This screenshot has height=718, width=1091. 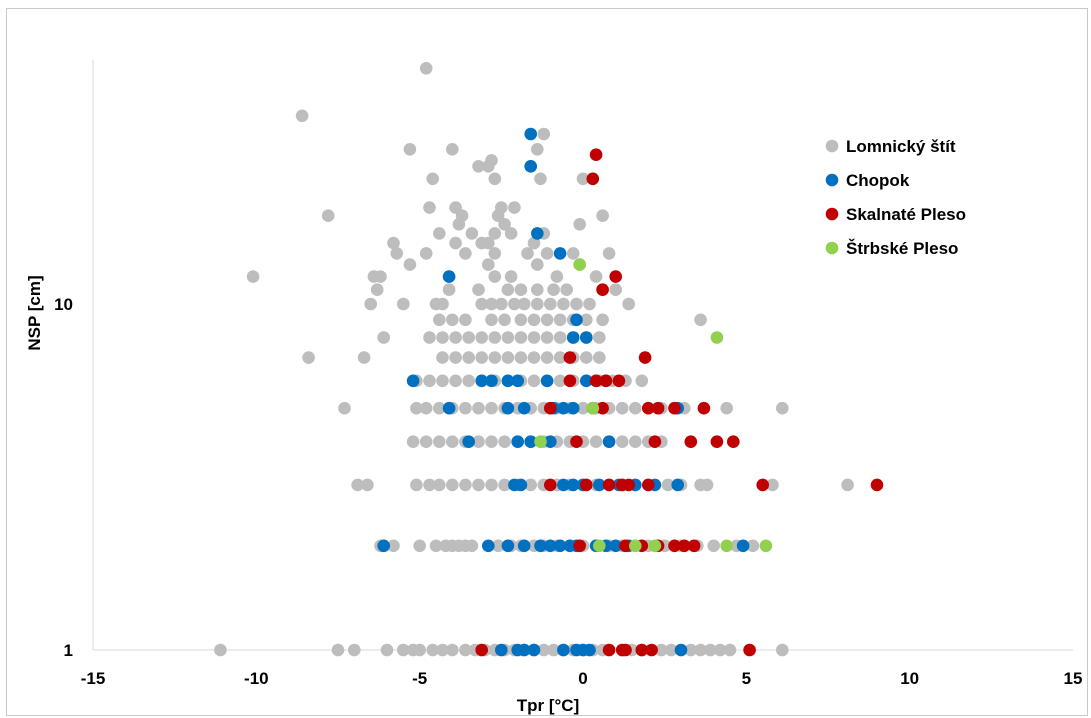 I want to click on x-tick-labels: -15 -10 -5 0 5 10 15, so click(x=582, y=678).